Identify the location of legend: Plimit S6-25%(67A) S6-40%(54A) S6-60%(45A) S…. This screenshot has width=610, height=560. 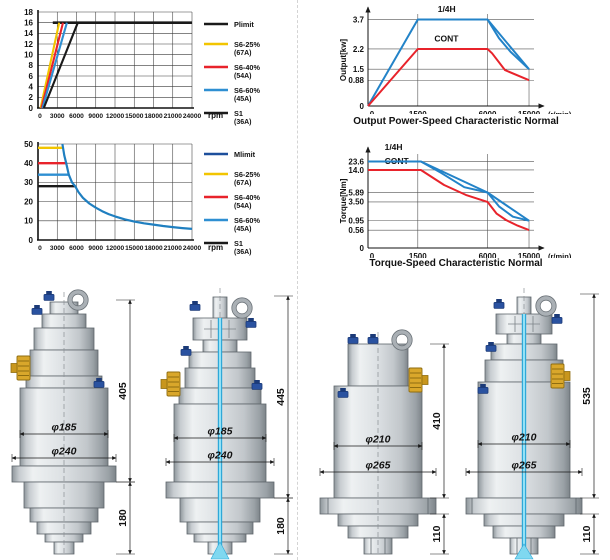
(232, 73).